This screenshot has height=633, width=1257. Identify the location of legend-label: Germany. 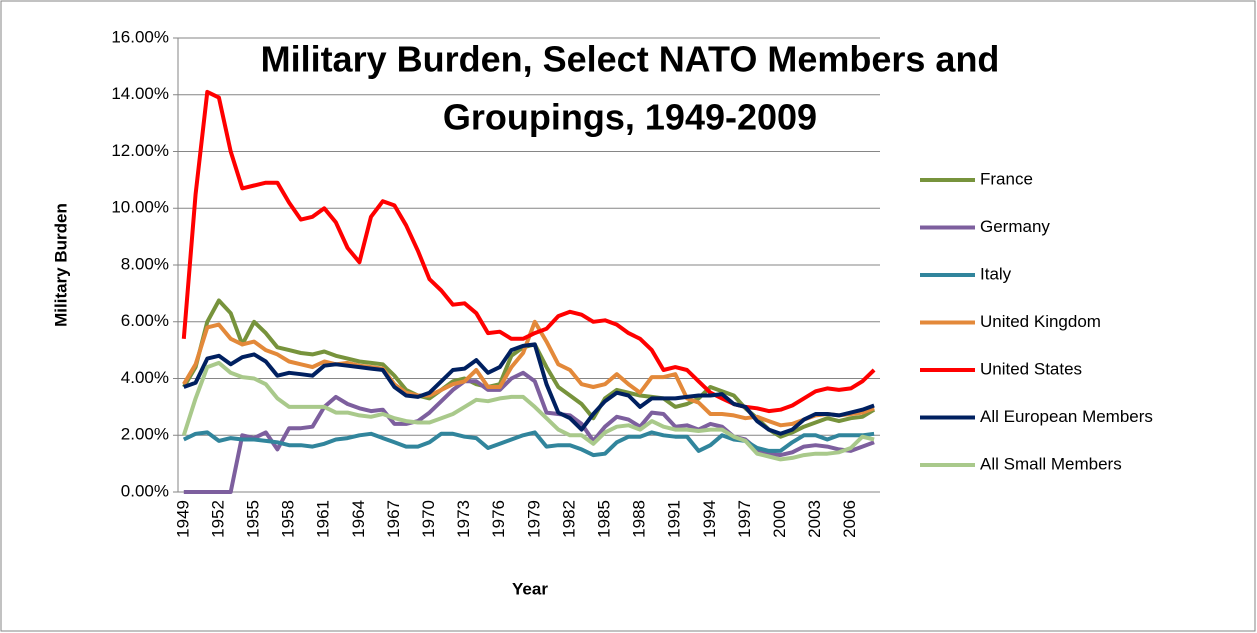
(1015, 226).